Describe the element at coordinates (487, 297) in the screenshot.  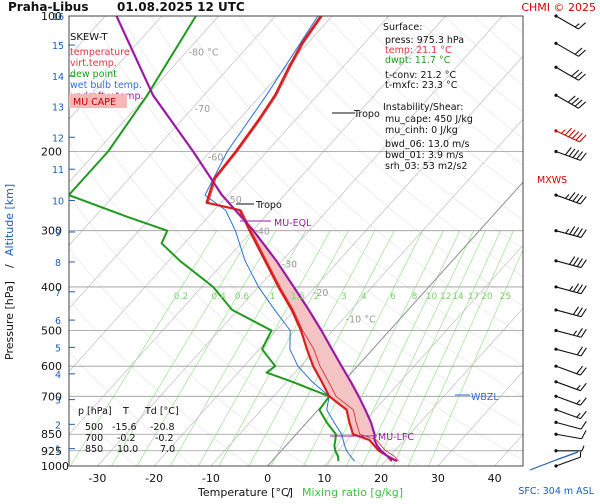
I see `mixing-label-20: 20` at that location.